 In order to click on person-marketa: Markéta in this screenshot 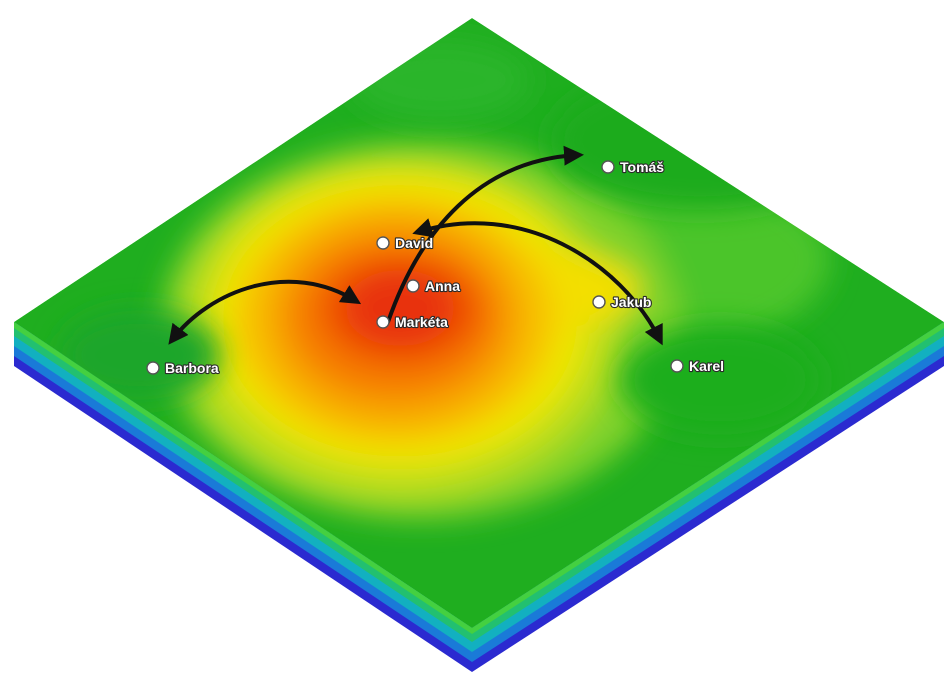, I will do `click(412, 322)`.